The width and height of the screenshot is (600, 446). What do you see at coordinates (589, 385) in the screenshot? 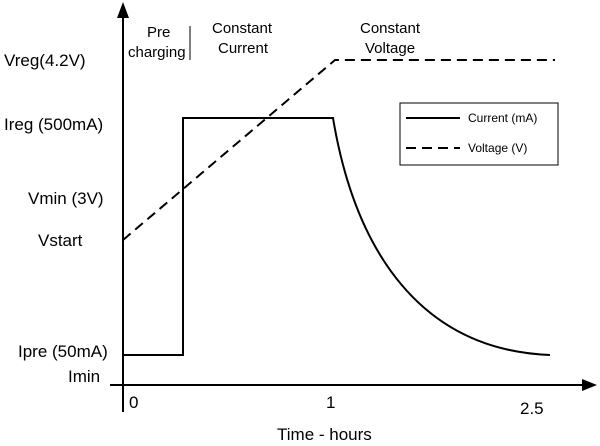
I see `x-axis-arrow-icon` at bounding box center [589, 385].